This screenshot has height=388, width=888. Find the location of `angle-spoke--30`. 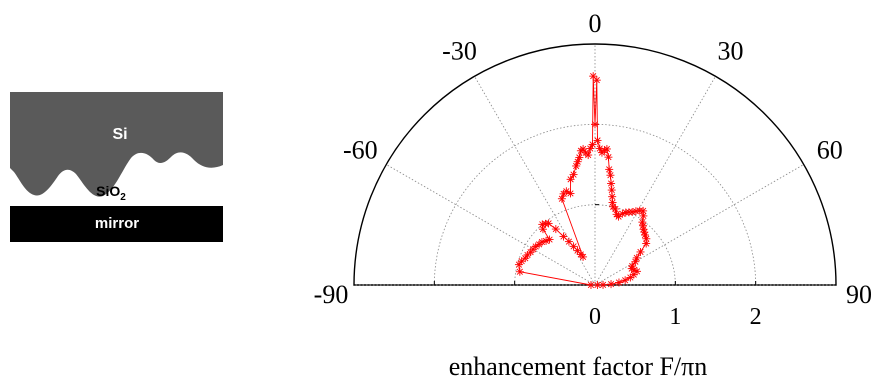

angle-spoke--30 is located at coordinates (535, 181).